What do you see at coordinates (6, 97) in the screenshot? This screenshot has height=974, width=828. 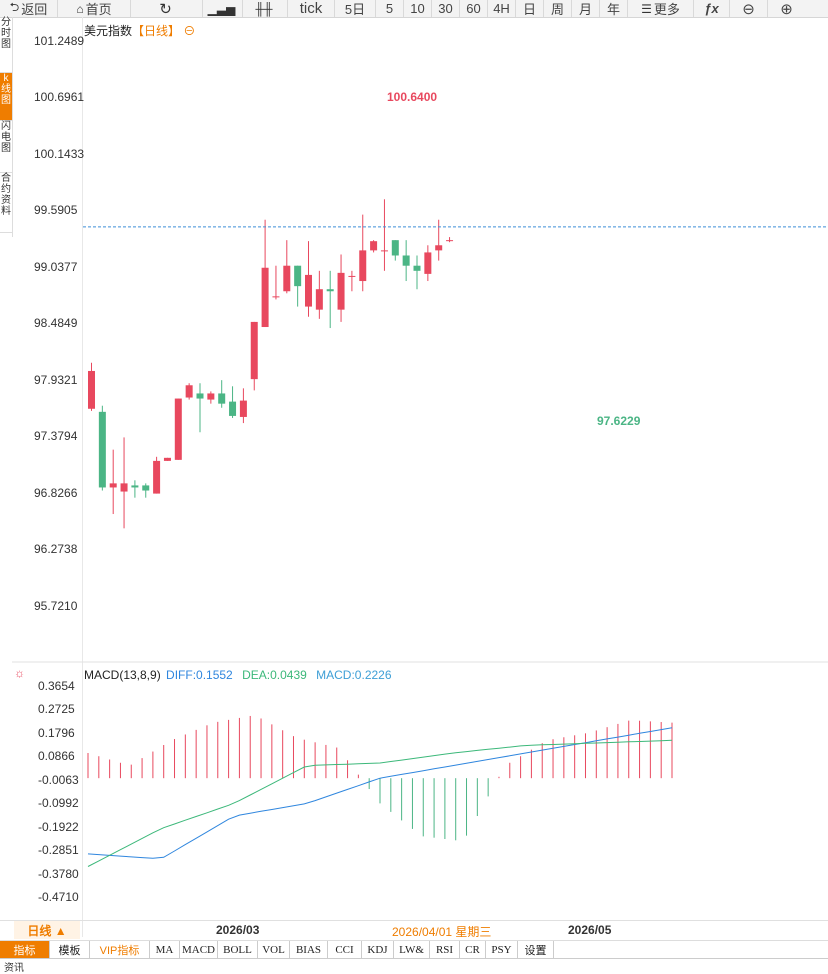 I see `tab-kline: k线图` at bounding box center [6, 97].